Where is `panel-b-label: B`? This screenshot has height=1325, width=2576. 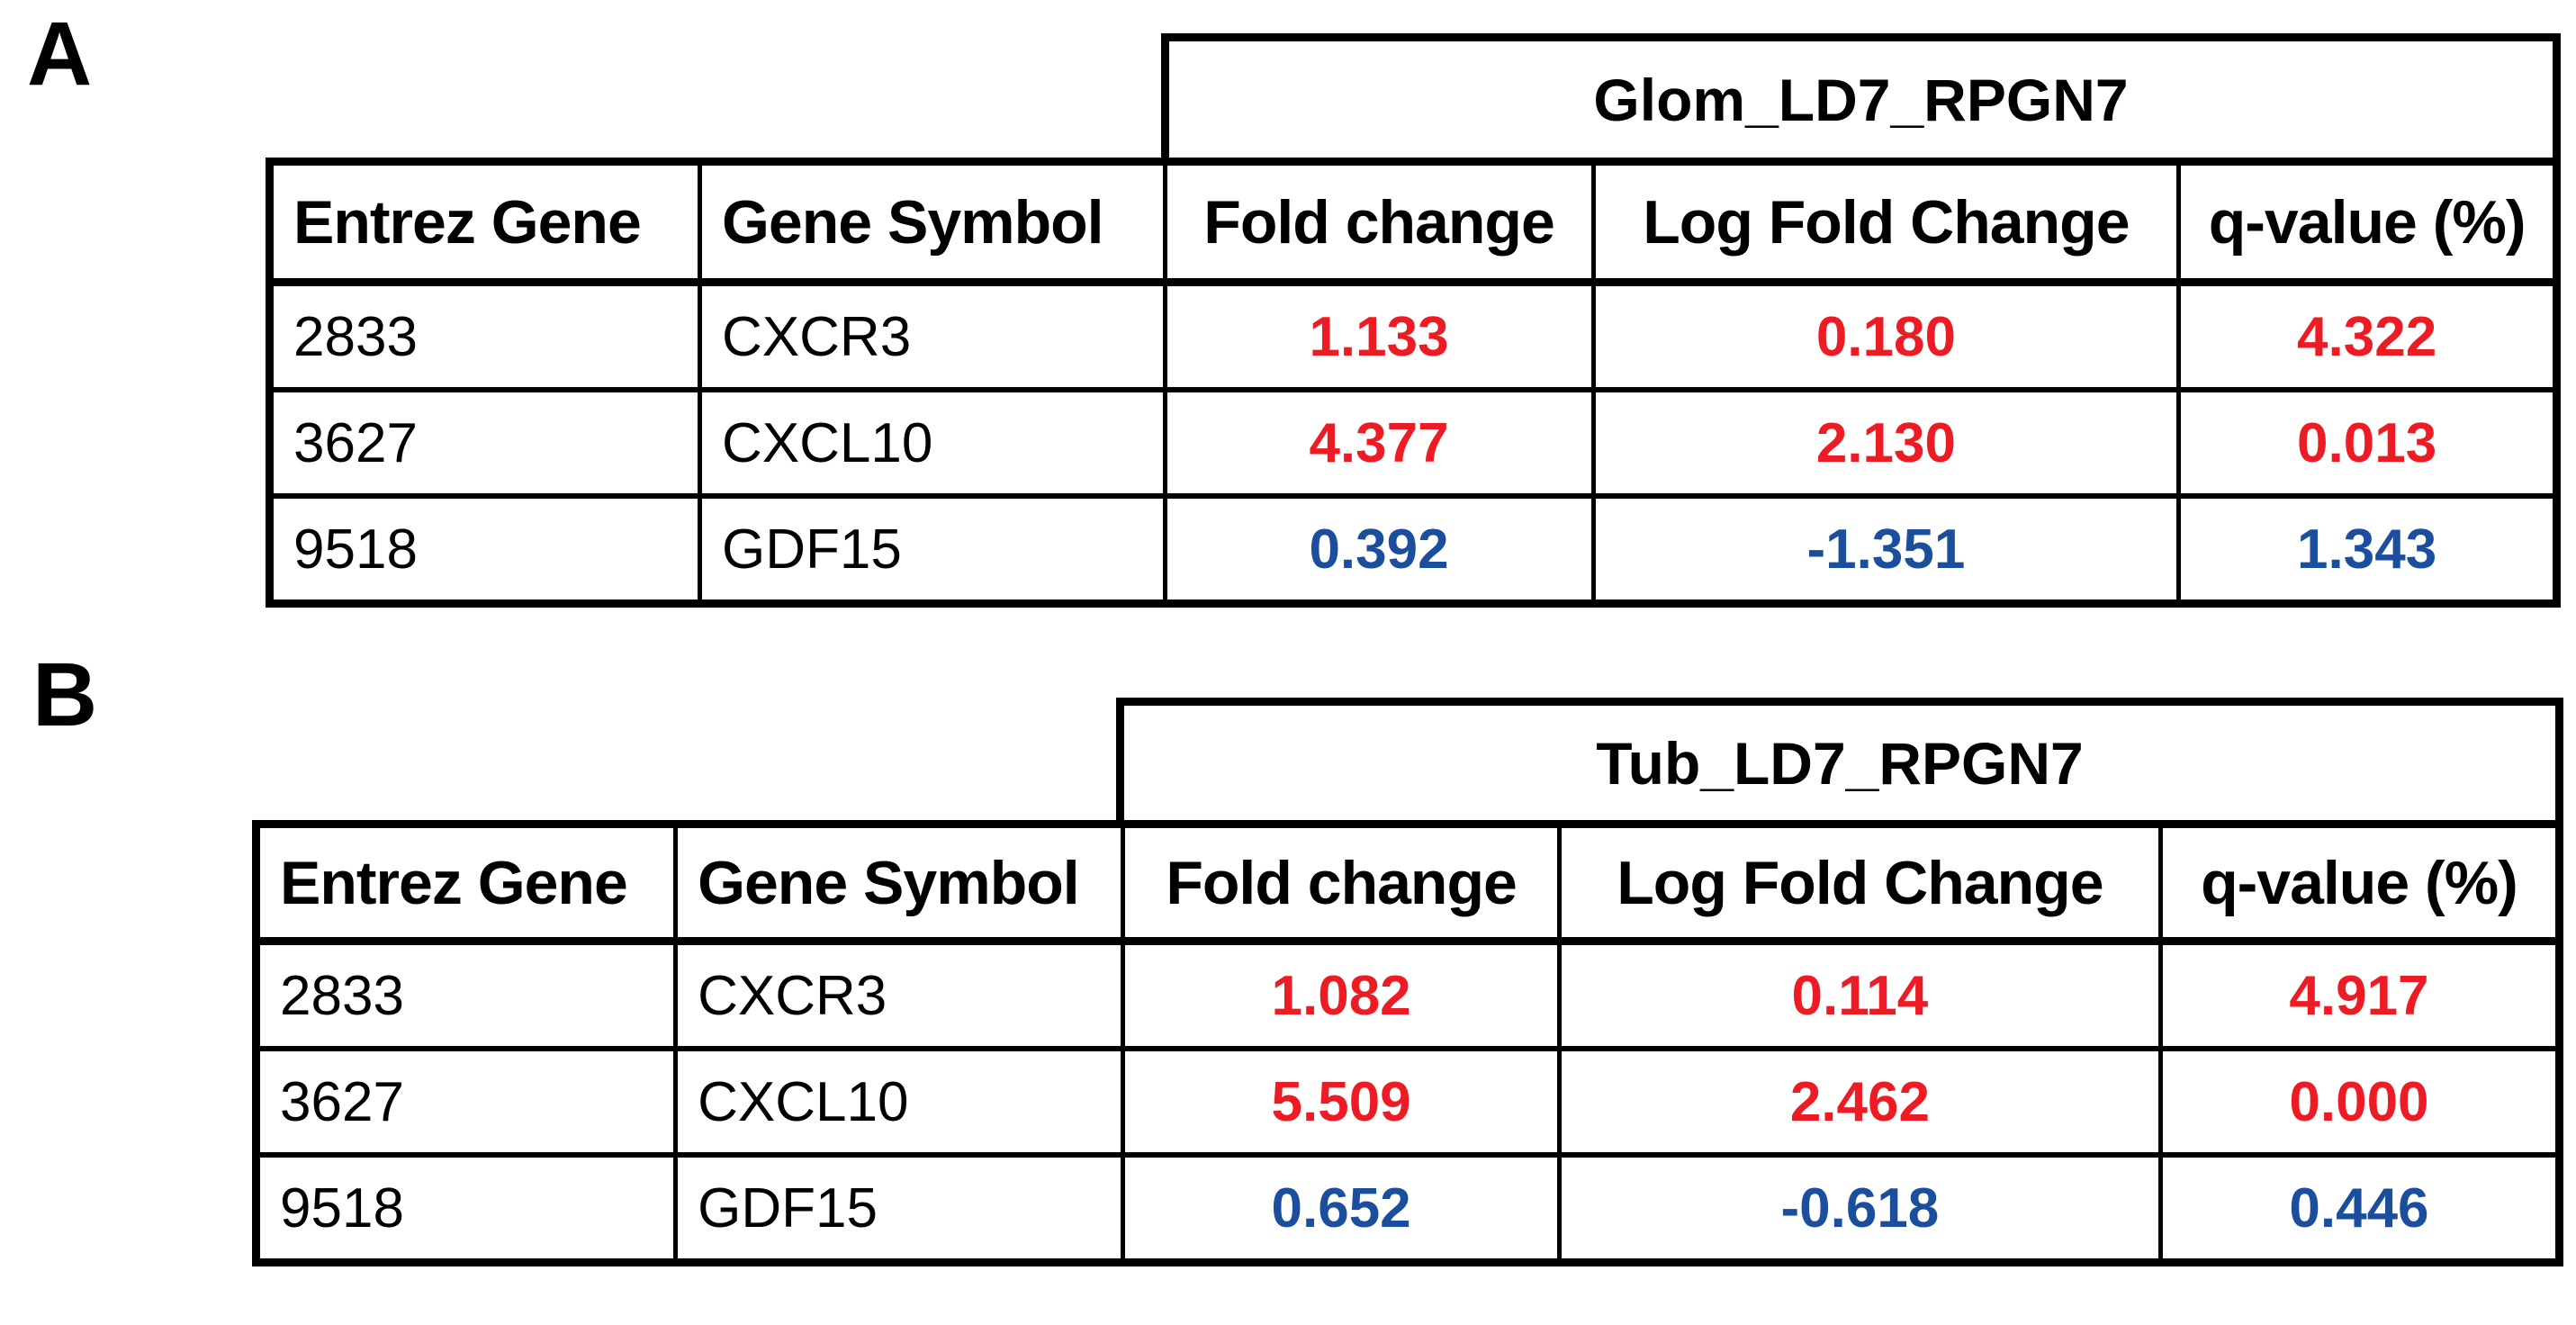 panel-b-label: B is located at coordinates (65, 694).